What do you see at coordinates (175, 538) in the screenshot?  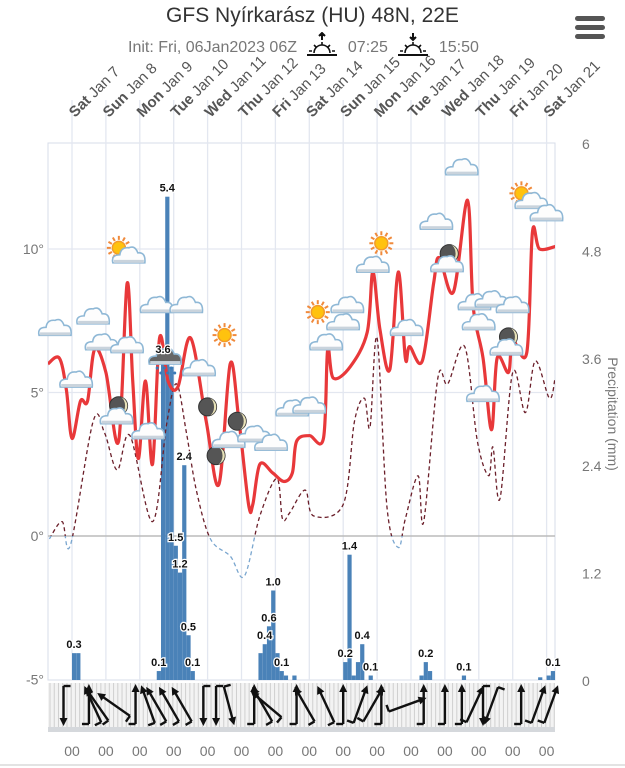 I see `precip-value-label: 1.5` at bounding box center [175, 538].